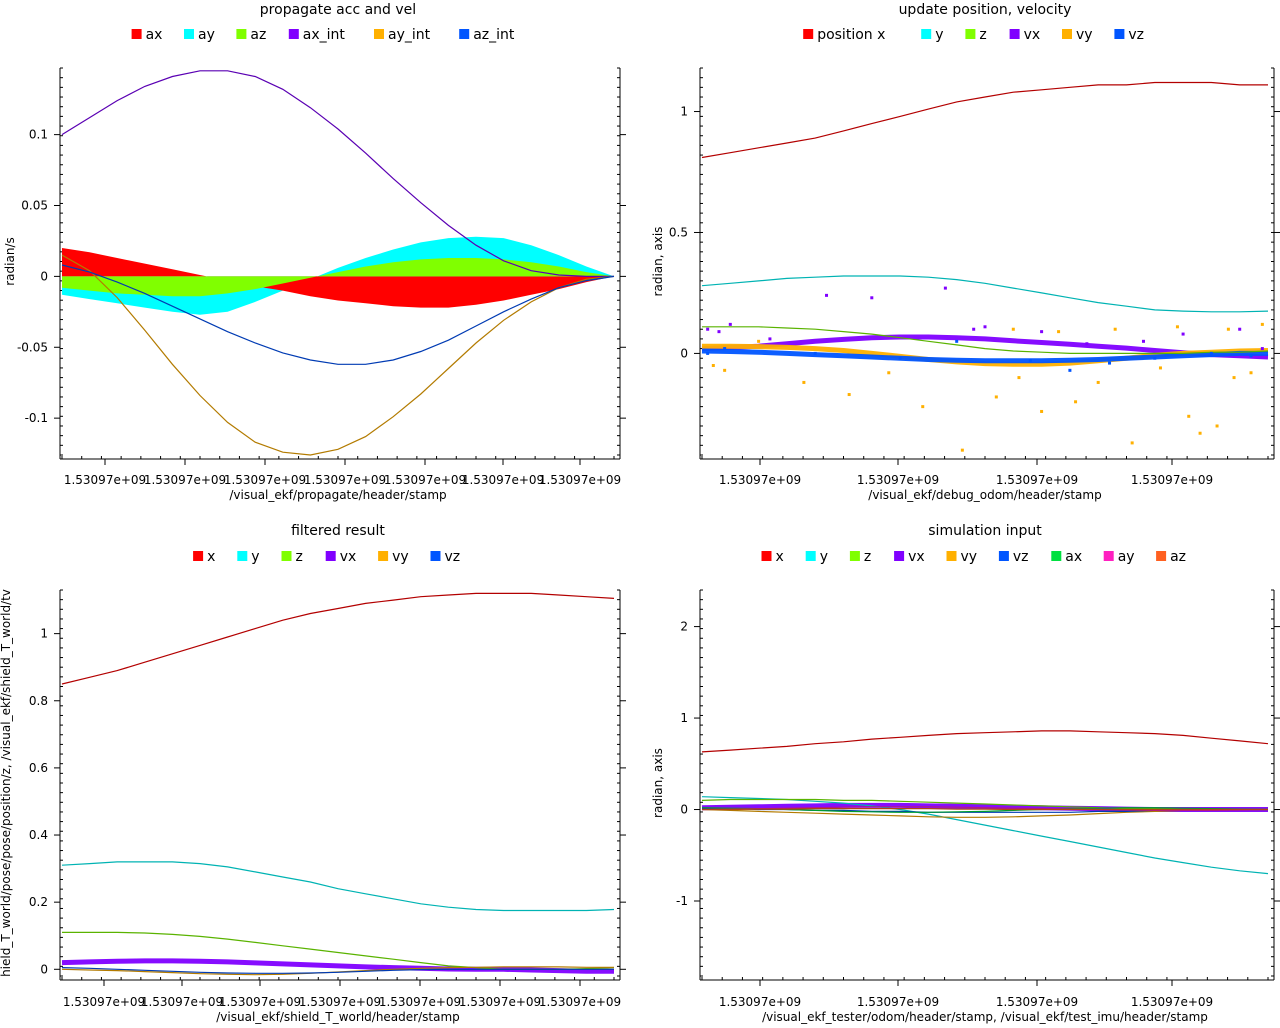 The image size is (1280, 1028). Describe the element at coordinates (338, 1017) in the screenshot. I see `x-axis-label: /visual_ekf/shield_T_world/header/stamp` at that location.